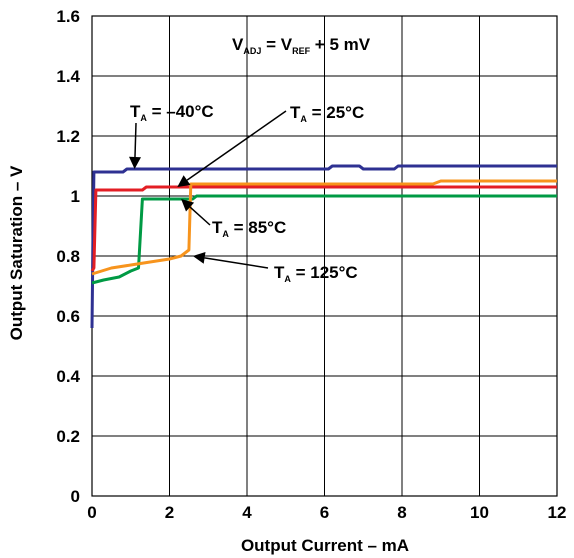 The width and height of the screenshot is (574, 558). I want to click on annotation-label: TA = 25°C, so click(327, 113).